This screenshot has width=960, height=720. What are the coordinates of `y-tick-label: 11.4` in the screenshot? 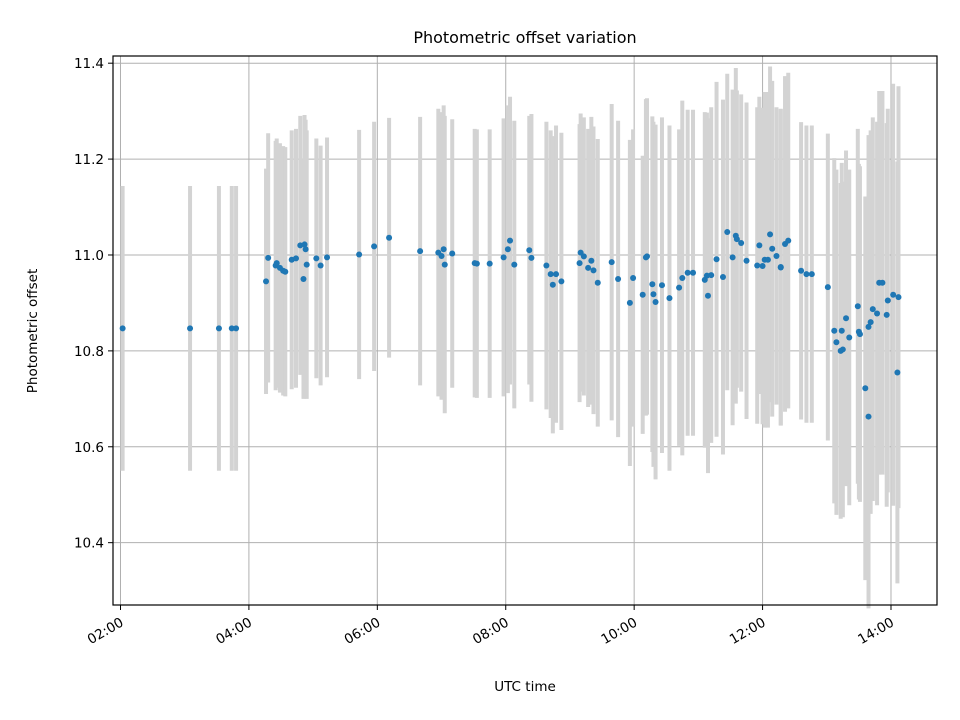 It's located at (89, 64).